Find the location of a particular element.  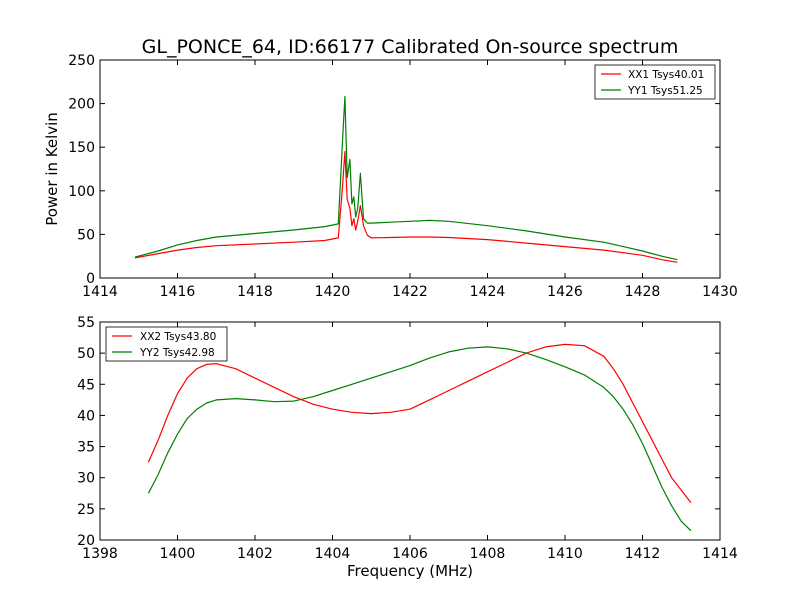

y-tick-label: 150 is located at coordinates (81, 148).